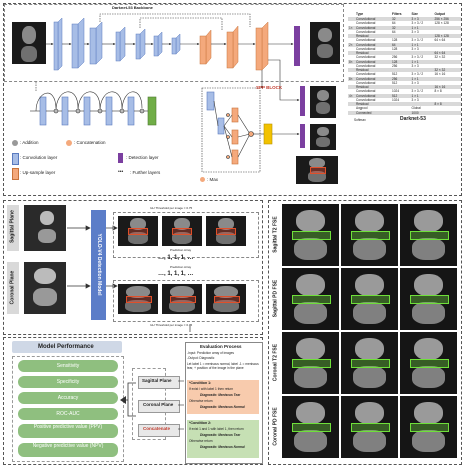 The image size is (465, 468). What do you see at coordinates (222, 407) in the screenshot?
I see `condition-1-diag2: Diagnostic: Meniscus Normal` at bounding box center [222, 407].